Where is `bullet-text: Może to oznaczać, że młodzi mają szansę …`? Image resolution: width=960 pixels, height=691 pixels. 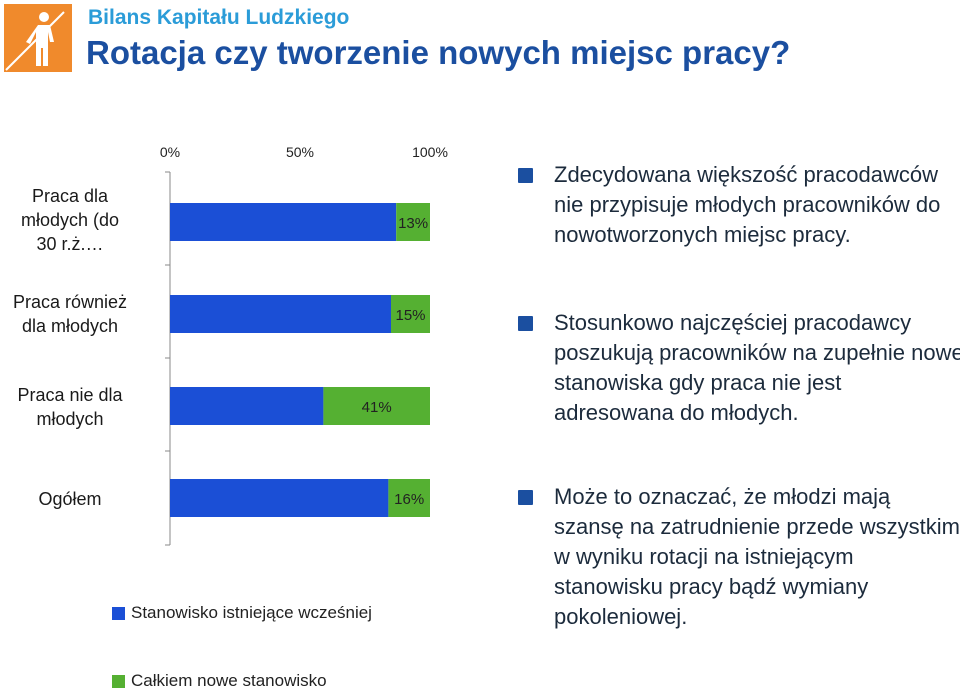 bullet-text: Może to oznaczać, że młodzi mają szansę … is located at coordinates (757, 556).